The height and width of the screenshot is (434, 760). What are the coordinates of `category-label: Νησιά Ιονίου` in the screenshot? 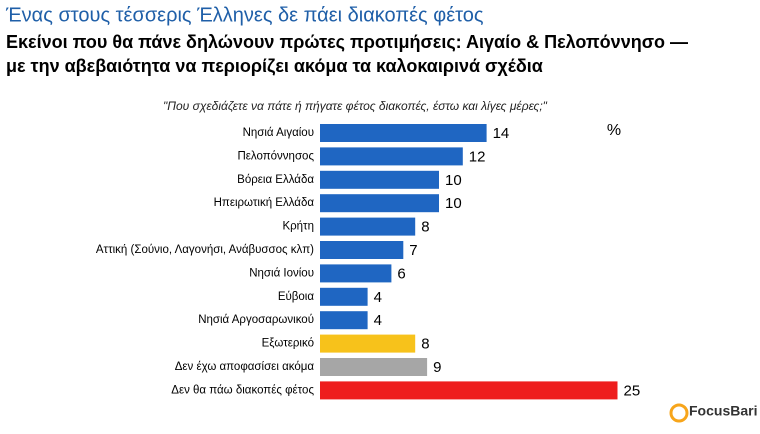 It's located at (281, 273).